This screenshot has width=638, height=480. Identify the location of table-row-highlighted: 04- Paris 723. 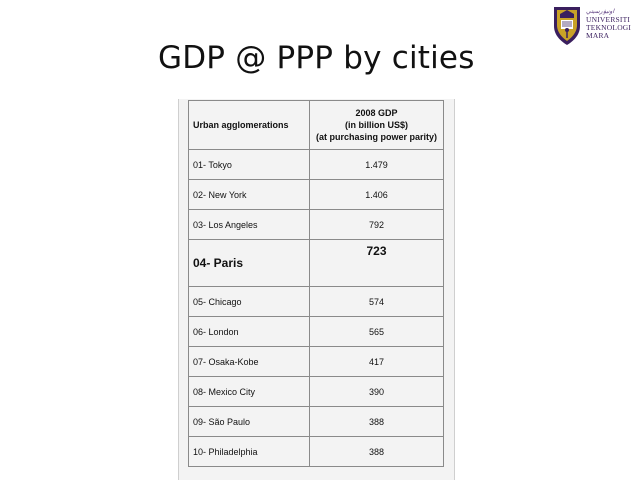
(316, 263).